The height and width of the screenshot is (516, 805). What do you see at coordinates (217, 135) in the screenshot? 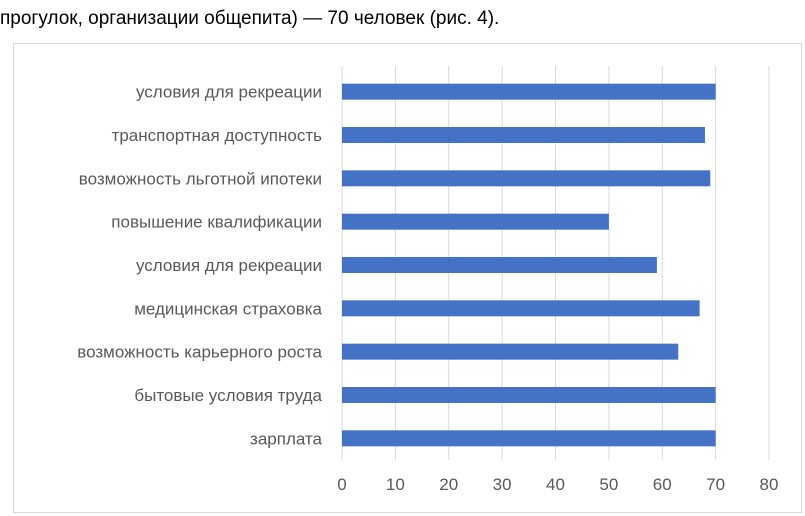
I see `category-label: транспортная доступность` at bounding box center [217, 135].